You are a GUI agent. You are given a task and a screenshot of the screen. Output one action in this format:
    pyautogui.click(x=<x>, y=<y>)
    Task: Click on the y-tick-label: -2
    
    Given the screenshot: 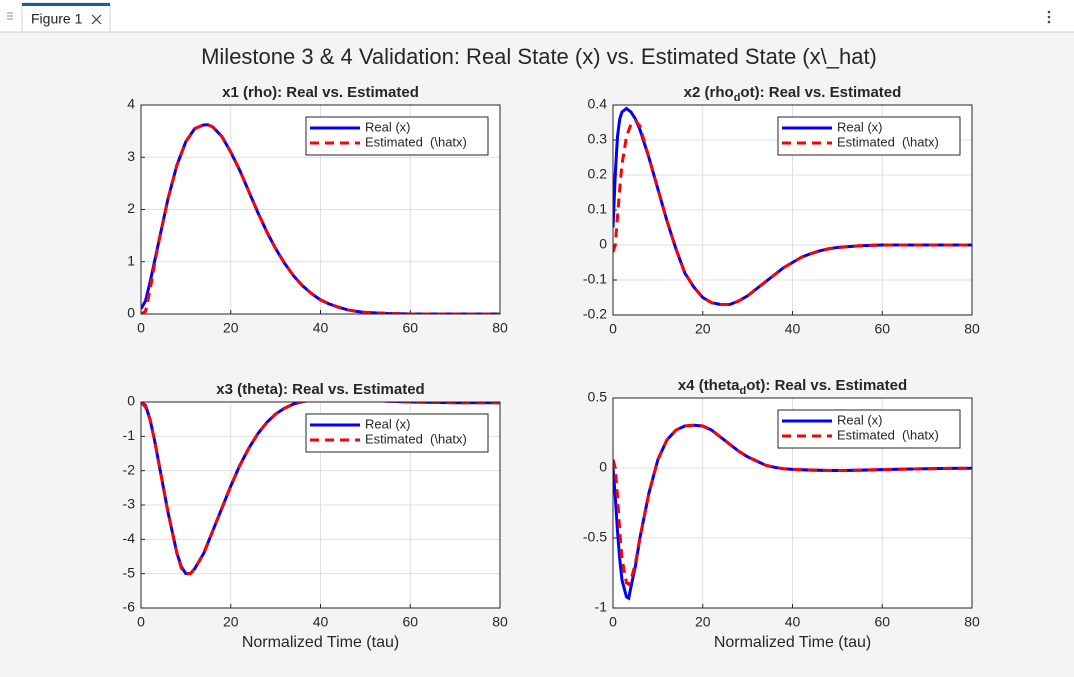 What is the action you would take?
    pyautogui.click(x=129, y=469)
    